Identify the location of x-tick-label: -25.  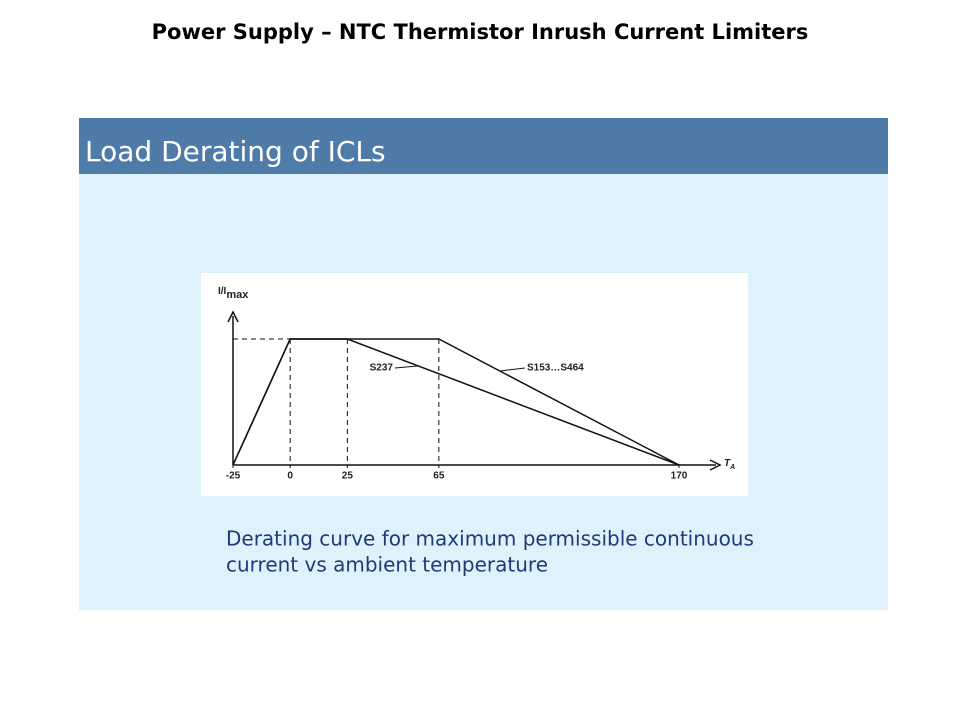
(233, 476).